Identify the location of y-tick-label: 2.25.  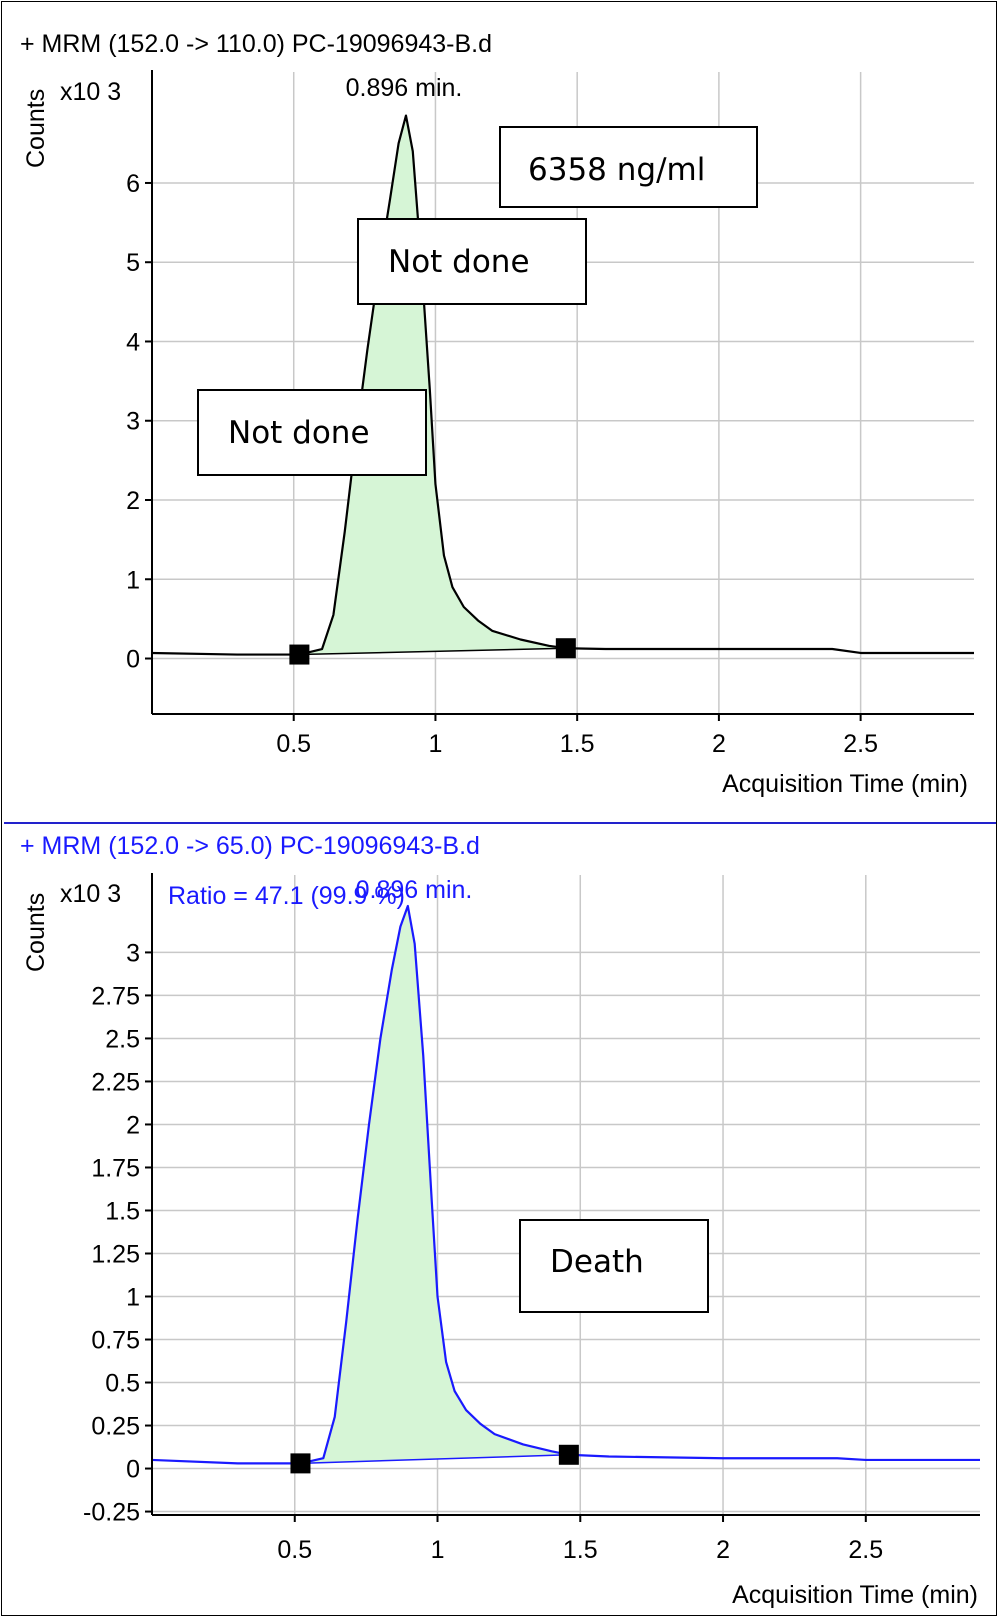
(115, 1082).